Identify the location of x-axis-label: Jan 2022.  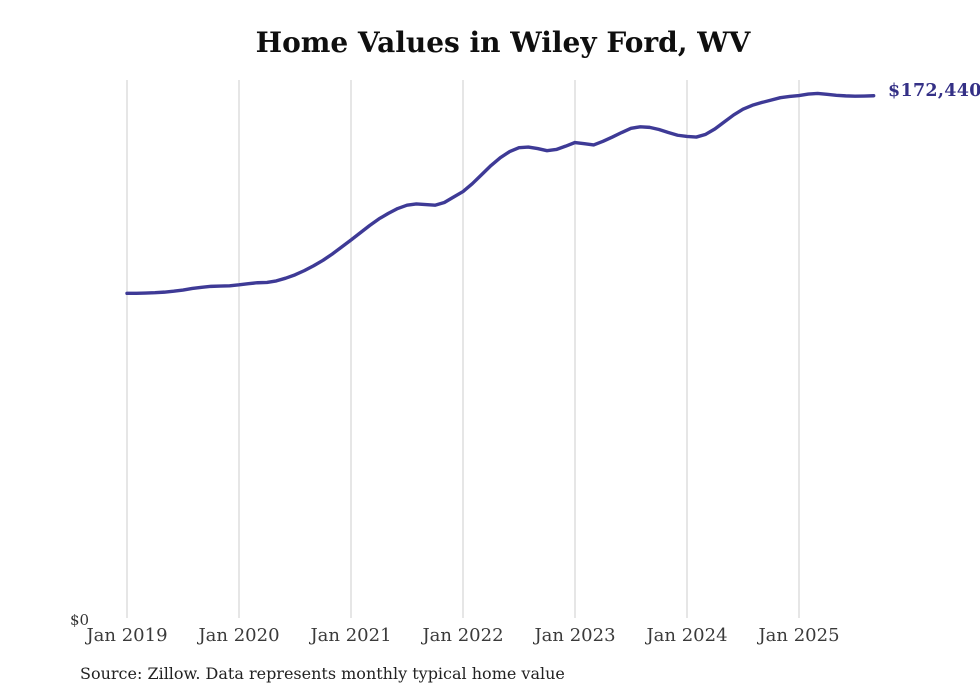
(461, 635).